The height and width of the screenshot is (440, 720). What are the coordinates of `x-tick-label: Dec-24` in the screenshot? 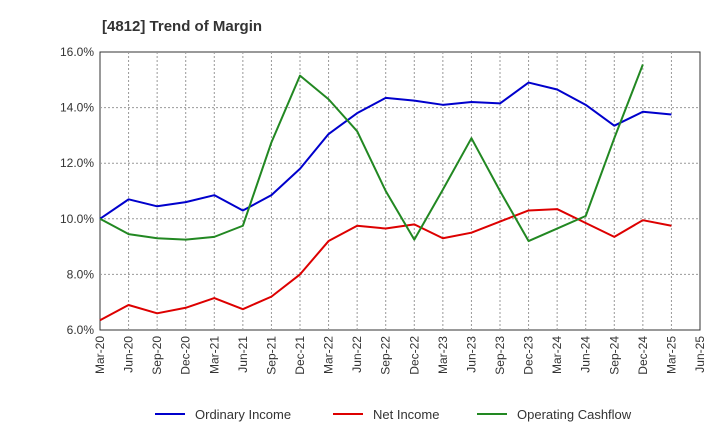 It's located at (643, 355).